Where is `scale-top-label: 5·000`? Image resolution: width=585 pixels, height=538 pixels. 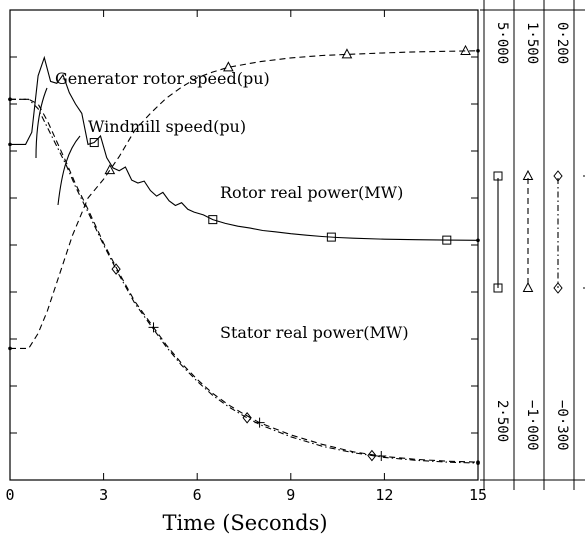
scale-top-label: 5·000 is located at coordinates (502, 43).